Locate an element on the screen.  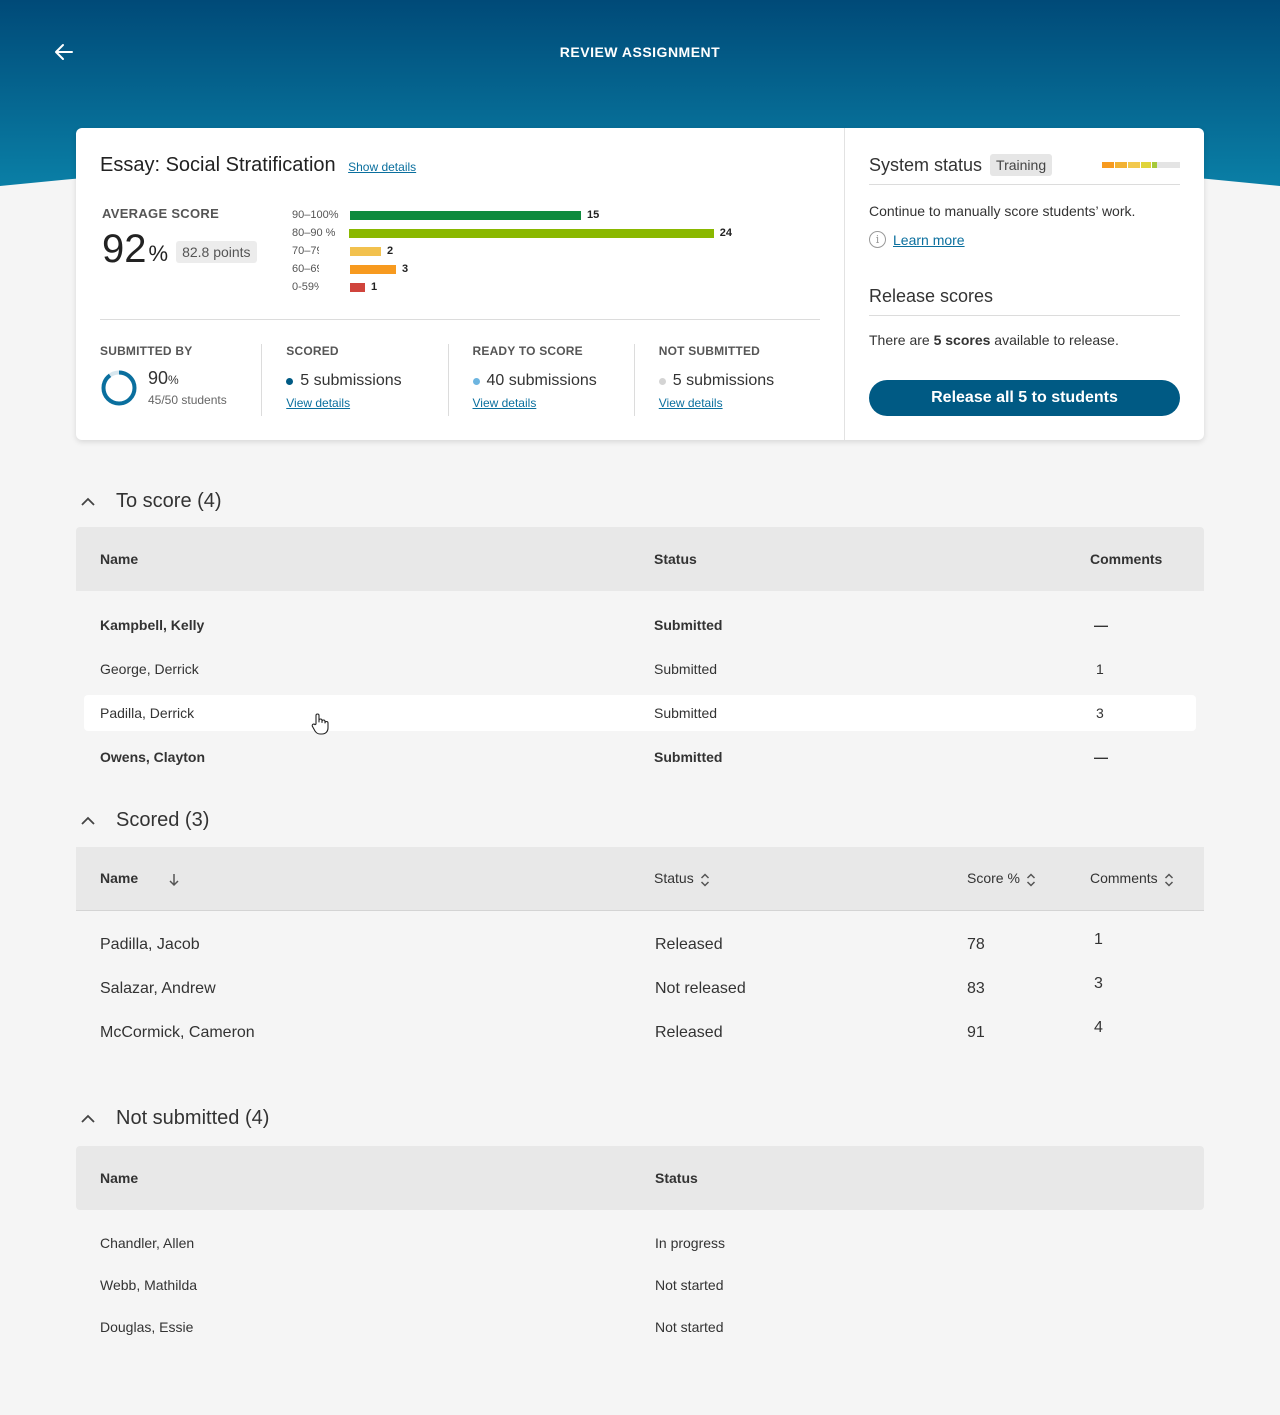
release-scores-title: Release scores is located at coordinates (1024, 301).